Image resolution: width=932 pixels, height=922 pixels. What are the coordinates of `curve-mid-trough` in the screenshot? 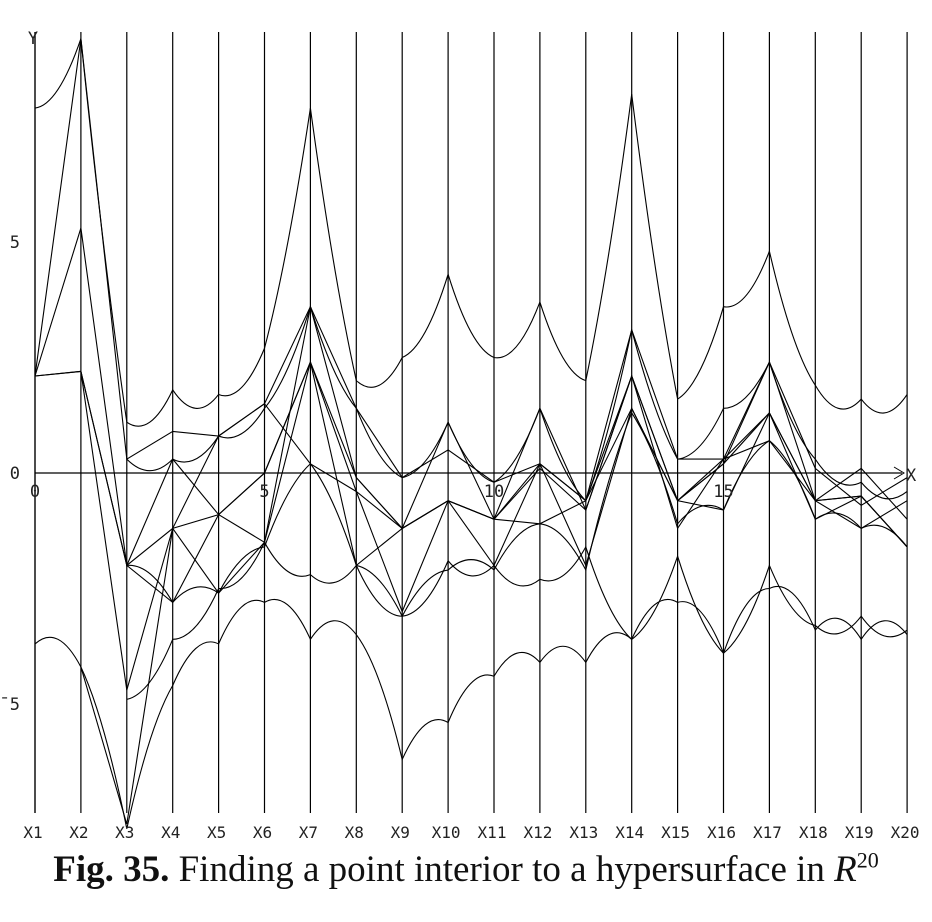 It's located at (517, 620).